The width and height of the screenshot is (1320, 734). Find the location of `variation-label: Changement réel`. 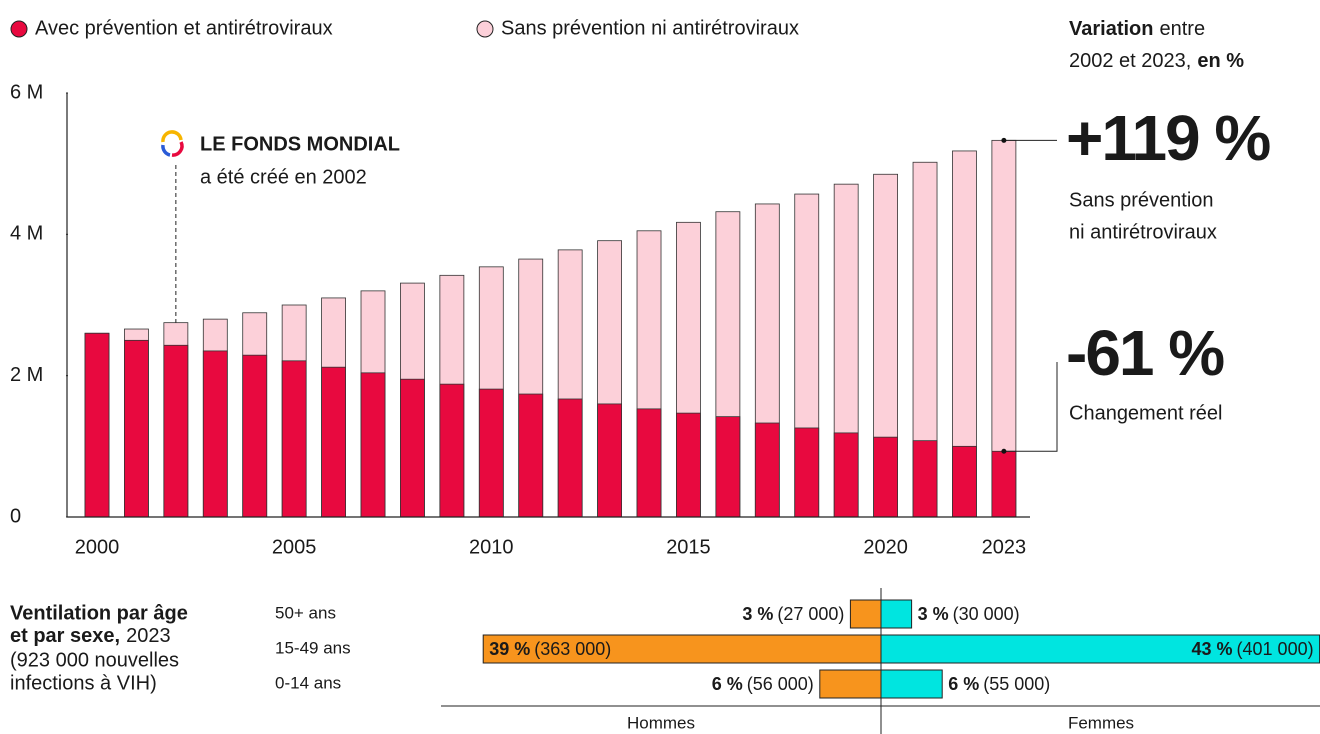

variation-label: Changement réel is located at coordinates (1145, 413).